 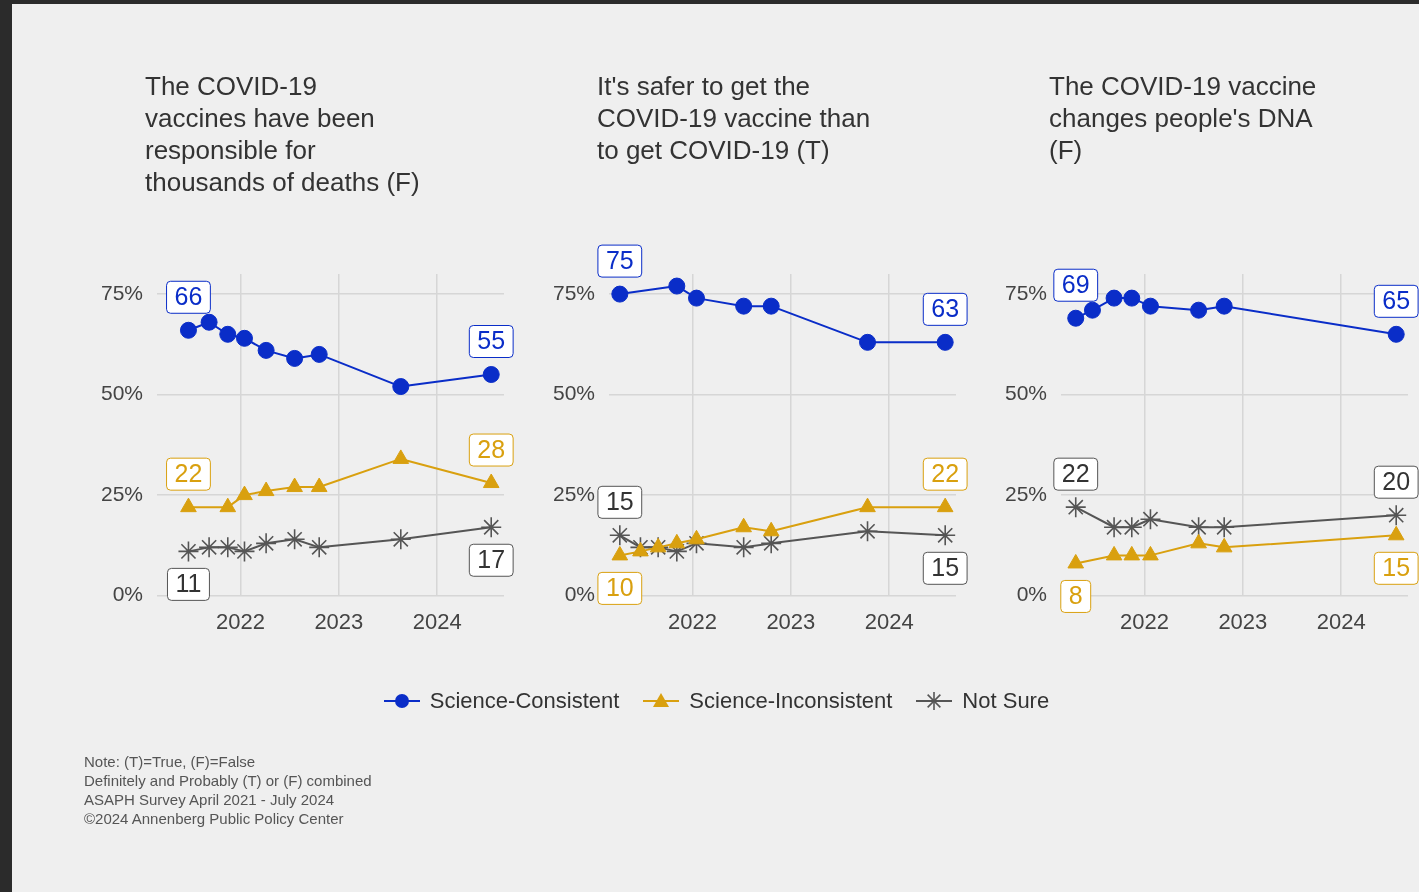 I want to click on data-label: 75, so click(x=619, y=259).